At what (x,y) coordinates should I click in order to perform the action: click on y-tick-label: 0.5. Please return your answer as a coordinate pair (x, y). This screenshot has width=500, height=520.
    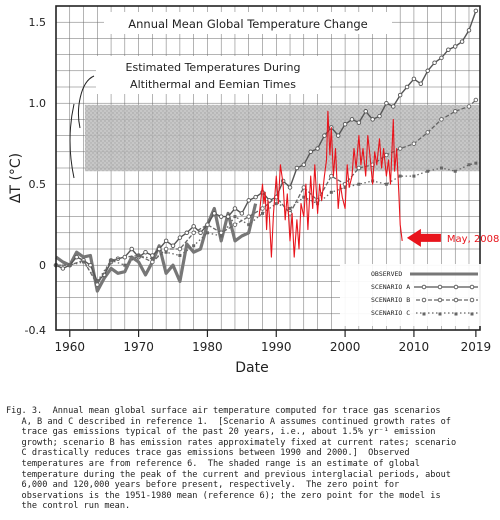
    Looking at the image, I should click on (38, 184).